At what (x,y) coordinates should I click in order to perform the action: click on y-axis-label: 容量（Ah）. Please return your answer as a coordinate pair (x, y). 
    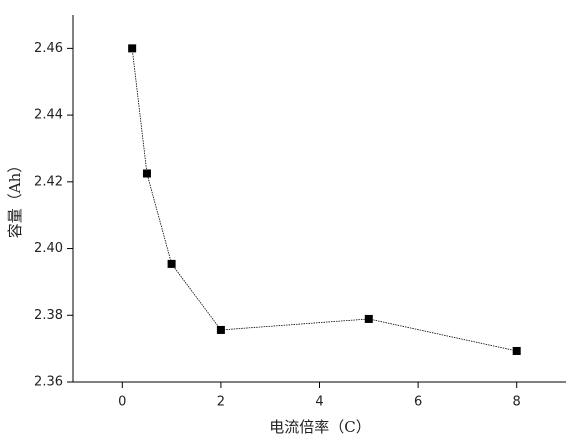
    Looking at the image, I should click on (15, 198).